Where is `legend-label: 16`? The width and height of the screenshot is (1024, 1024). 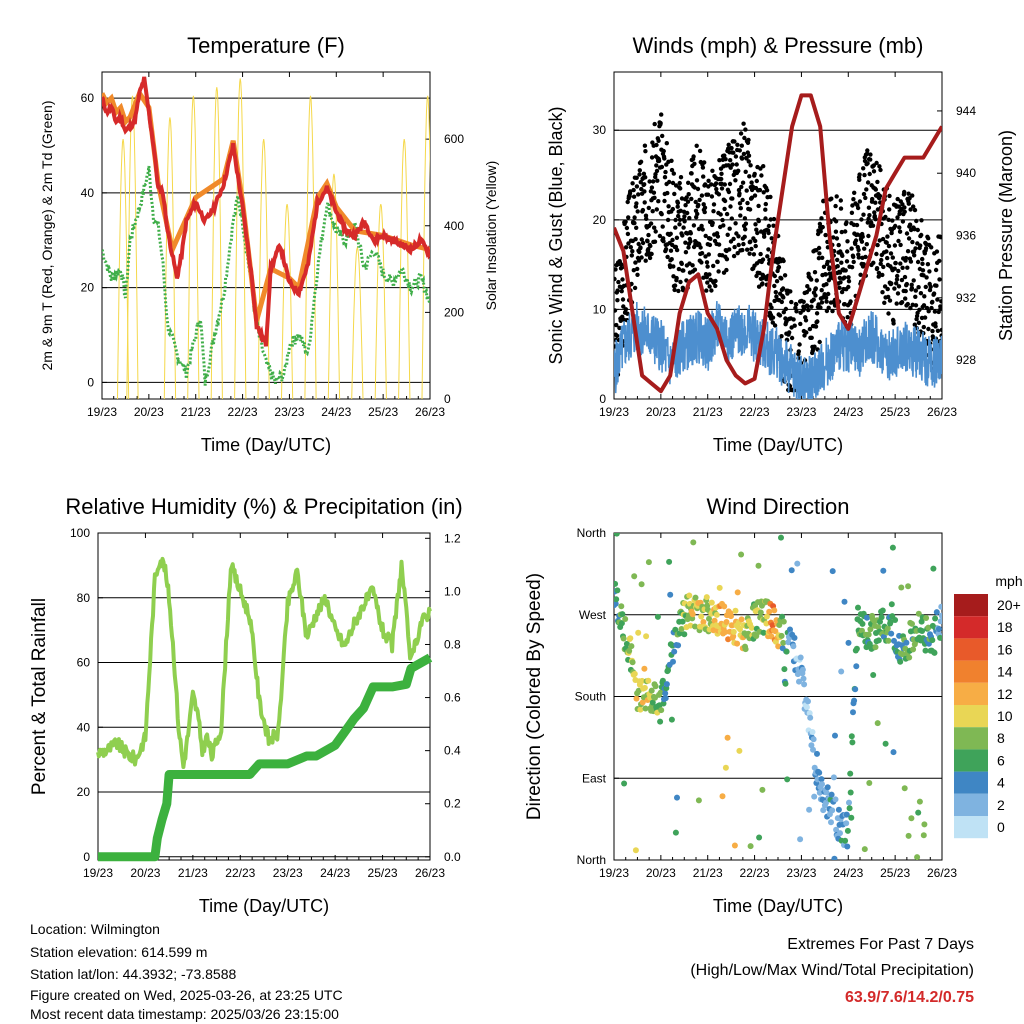
legend-label: 16 is located at coordinates (1005, 649).